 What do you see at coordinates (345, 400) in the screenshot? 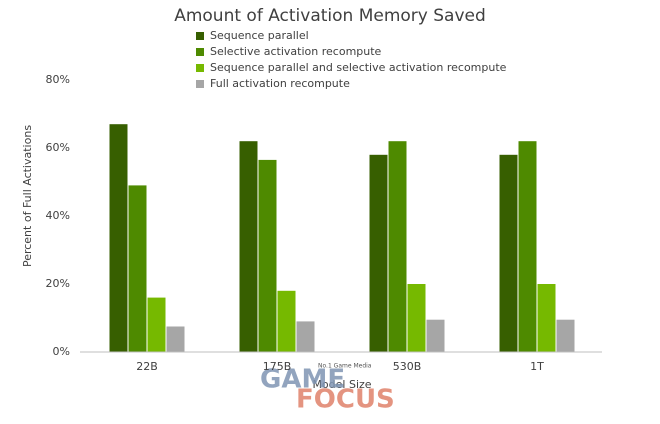
I see `watermark-text: FOCUS` at bounding box center [345, 400].